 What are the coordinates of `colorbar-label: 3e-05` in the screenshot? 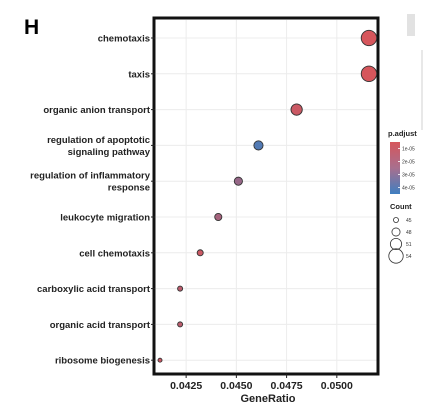 It's located at (408, 176).